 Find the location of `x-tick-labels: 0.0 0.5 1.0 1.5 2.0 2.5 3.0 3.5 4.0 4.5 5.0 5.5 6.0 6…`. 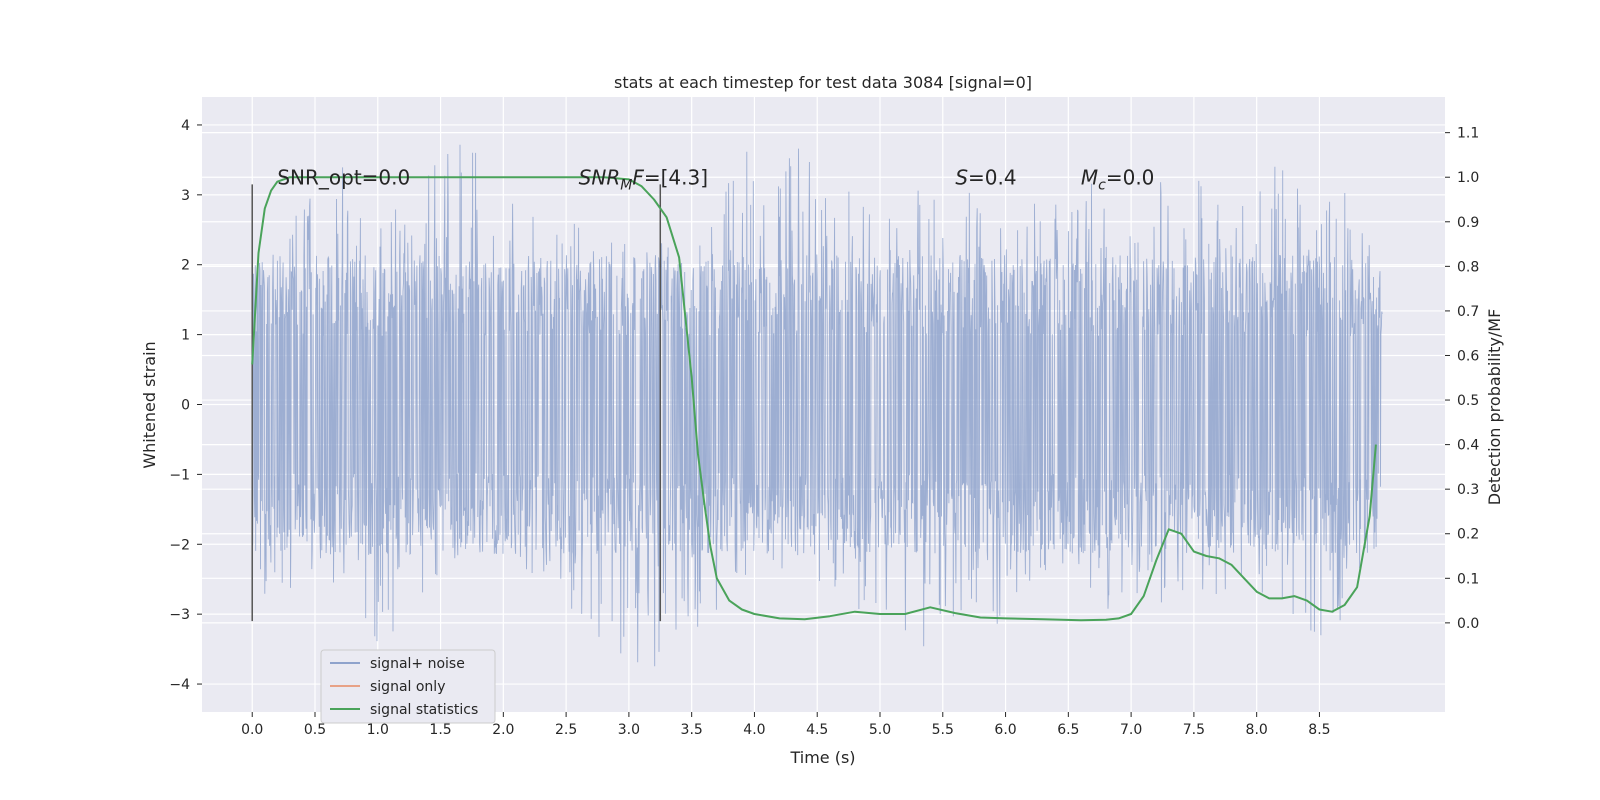

x-tick-labels: 0.0 0.5 1.0 1.5 2.0 2.5 3.0 3.5 4.0 4.5 5.0 5.5 6.0 6… is located at coordinates (786, 725).